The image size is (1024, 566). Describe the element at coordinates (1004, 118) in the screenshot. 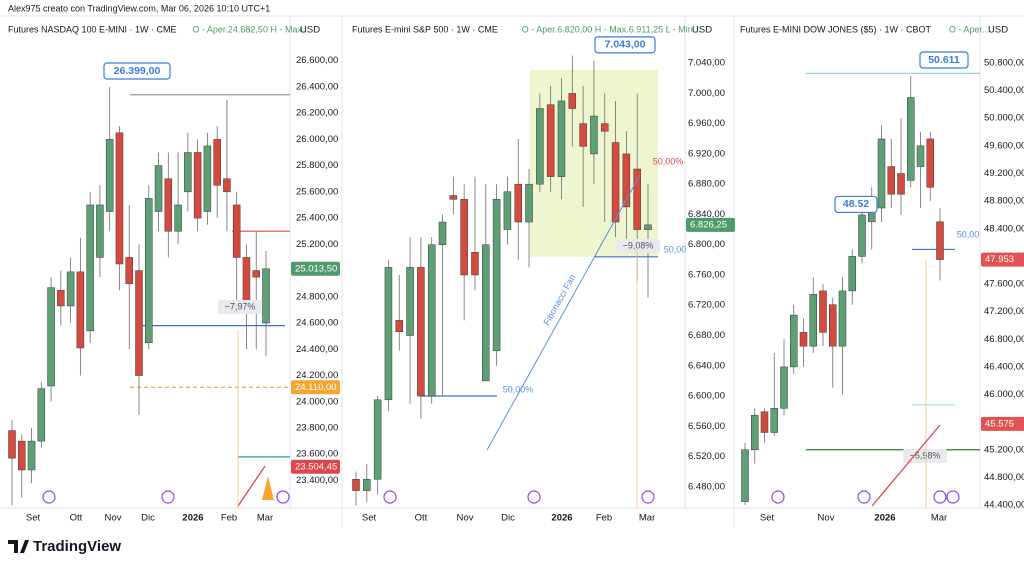

I see `y-tick-label: 50.000,00` at that location.